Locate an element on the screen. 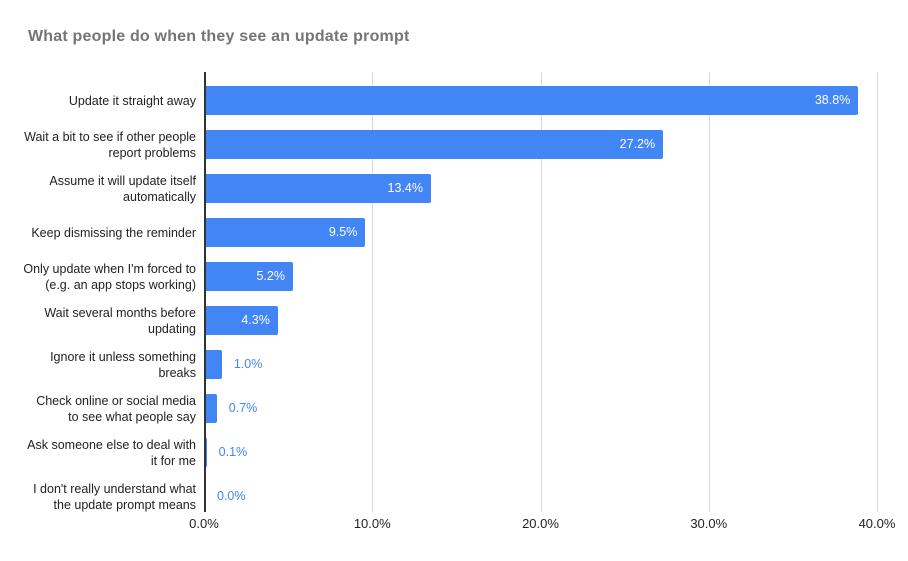 This screenshot has width=908, height=561. bar-value-label: 0.1% is located at coordinates (233, 452).